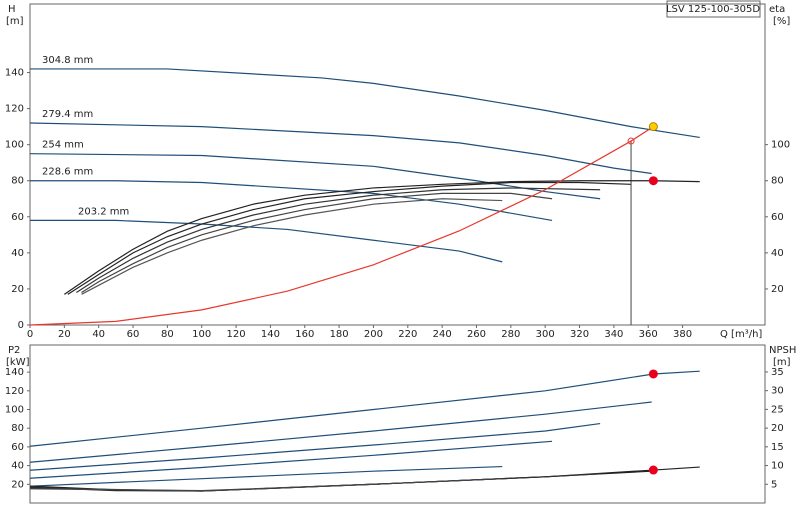 The image size is (800, 520). What do you see at coordinates (67, 60) in the screenshot?
I see `curve-label: 304.8 mm` at bounding box center [67, 60].